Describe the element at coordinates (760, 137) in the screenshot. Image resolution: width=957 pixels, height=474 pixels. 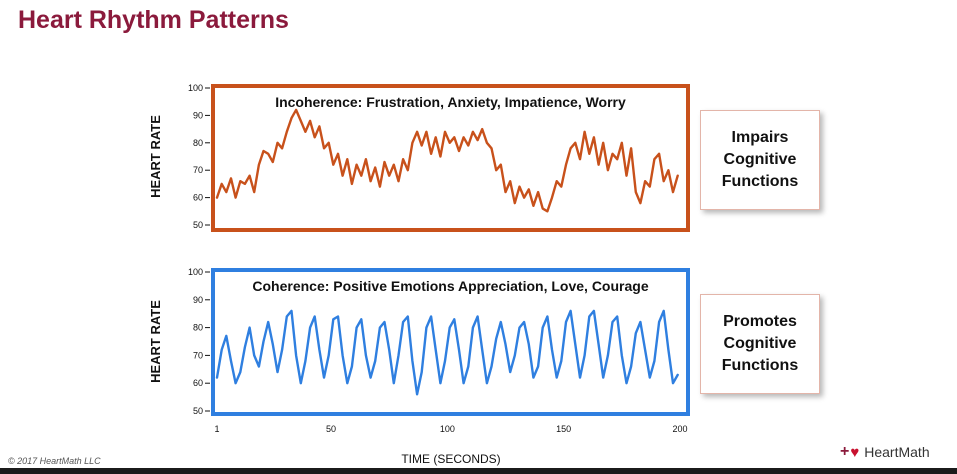
I see `impairs-line-1: Impairs` at that location.